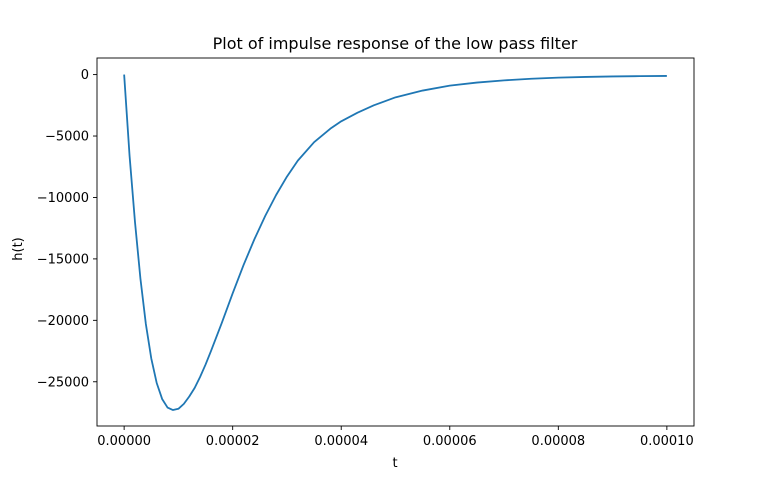 The width and height of the screenshot is (770, 480). I want to click on x-tick-label-2: 0.00004, so click(341, 441).